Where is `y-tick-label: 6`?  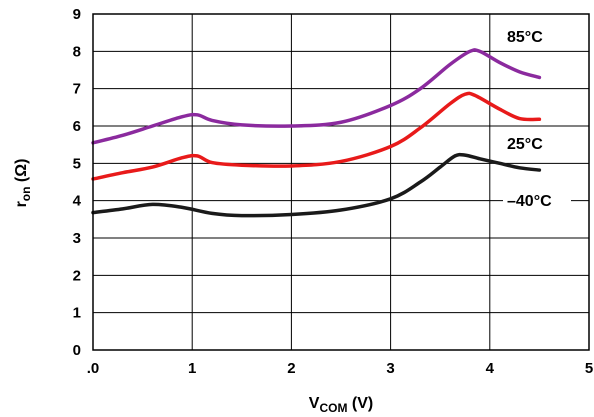 y-tick-label: 6 is located at coordinates (77, 126).